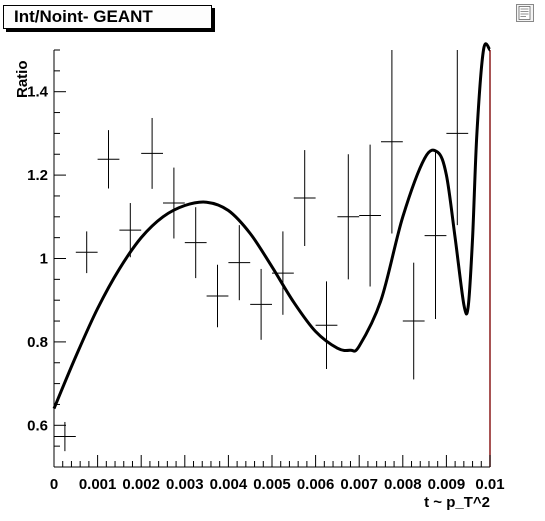 The height and width of the screenshot is (521, 545). What do you see at coordinates (141, 484) in the screenshot?
I see `x-tick-label: 0.002` at bounding box center [141, 484].